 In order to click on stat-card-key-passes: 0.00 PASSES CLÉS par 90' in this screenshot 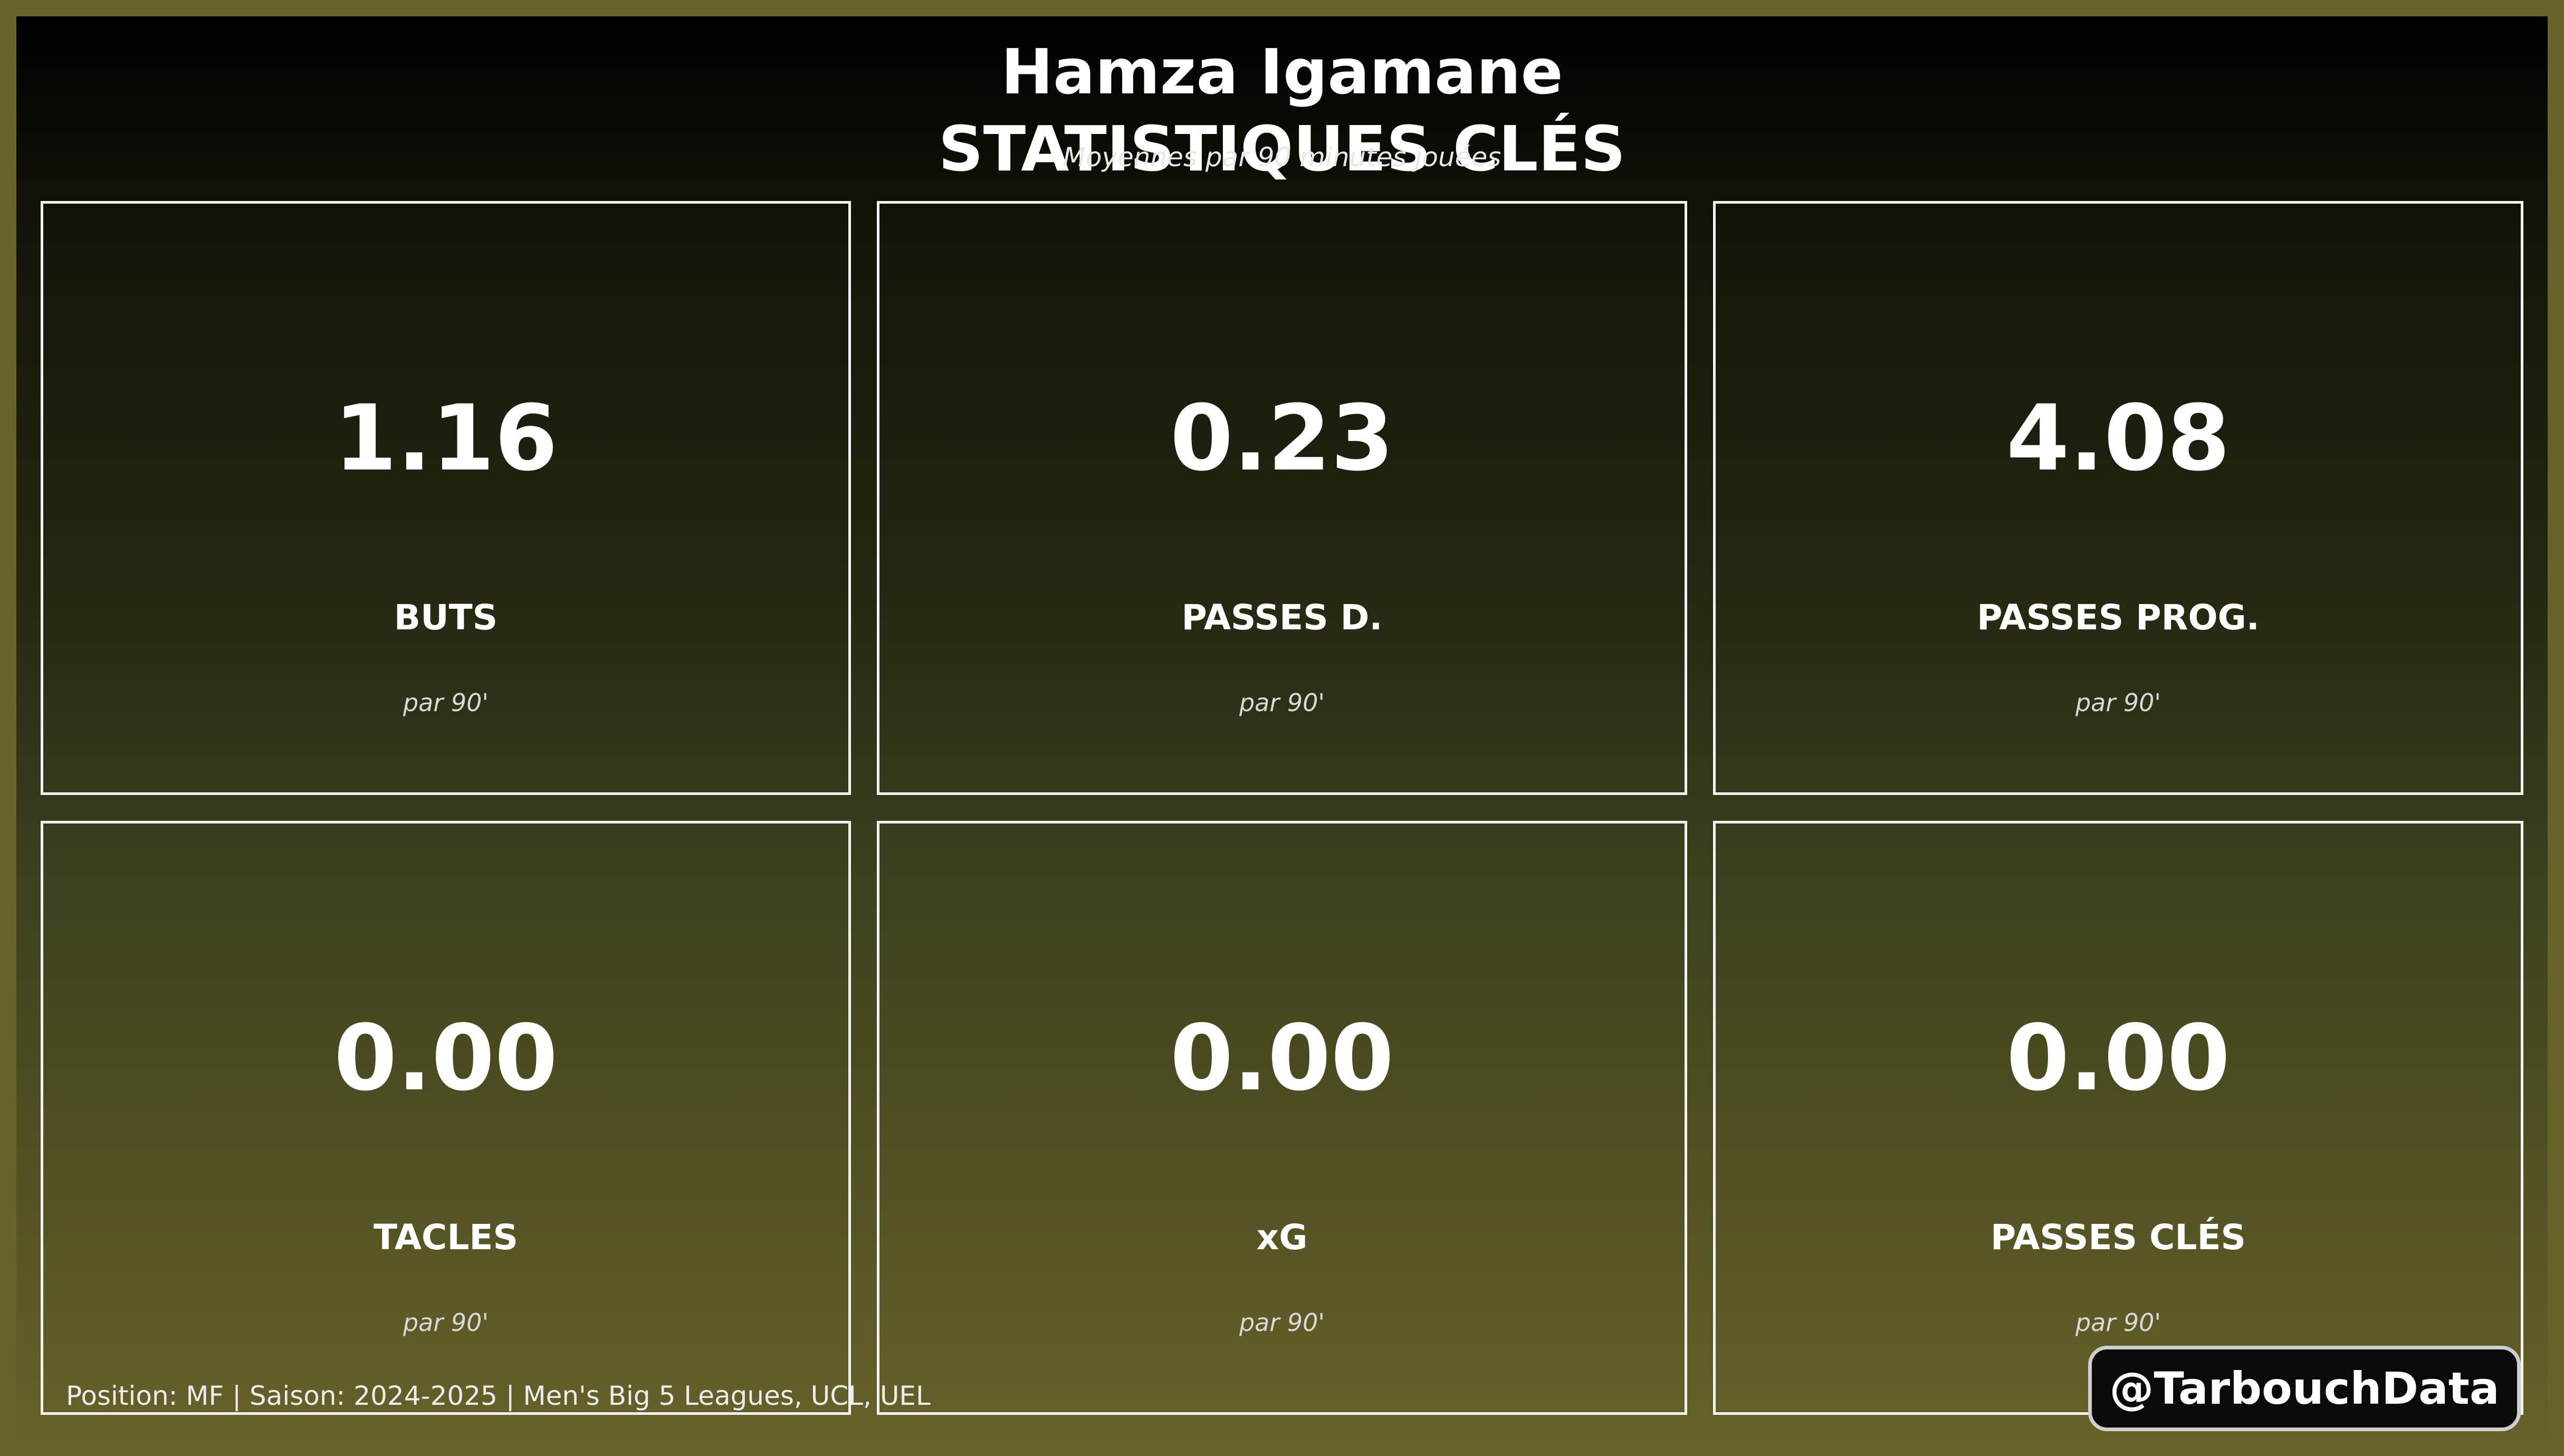, I will do `click(2118, 1118)`.